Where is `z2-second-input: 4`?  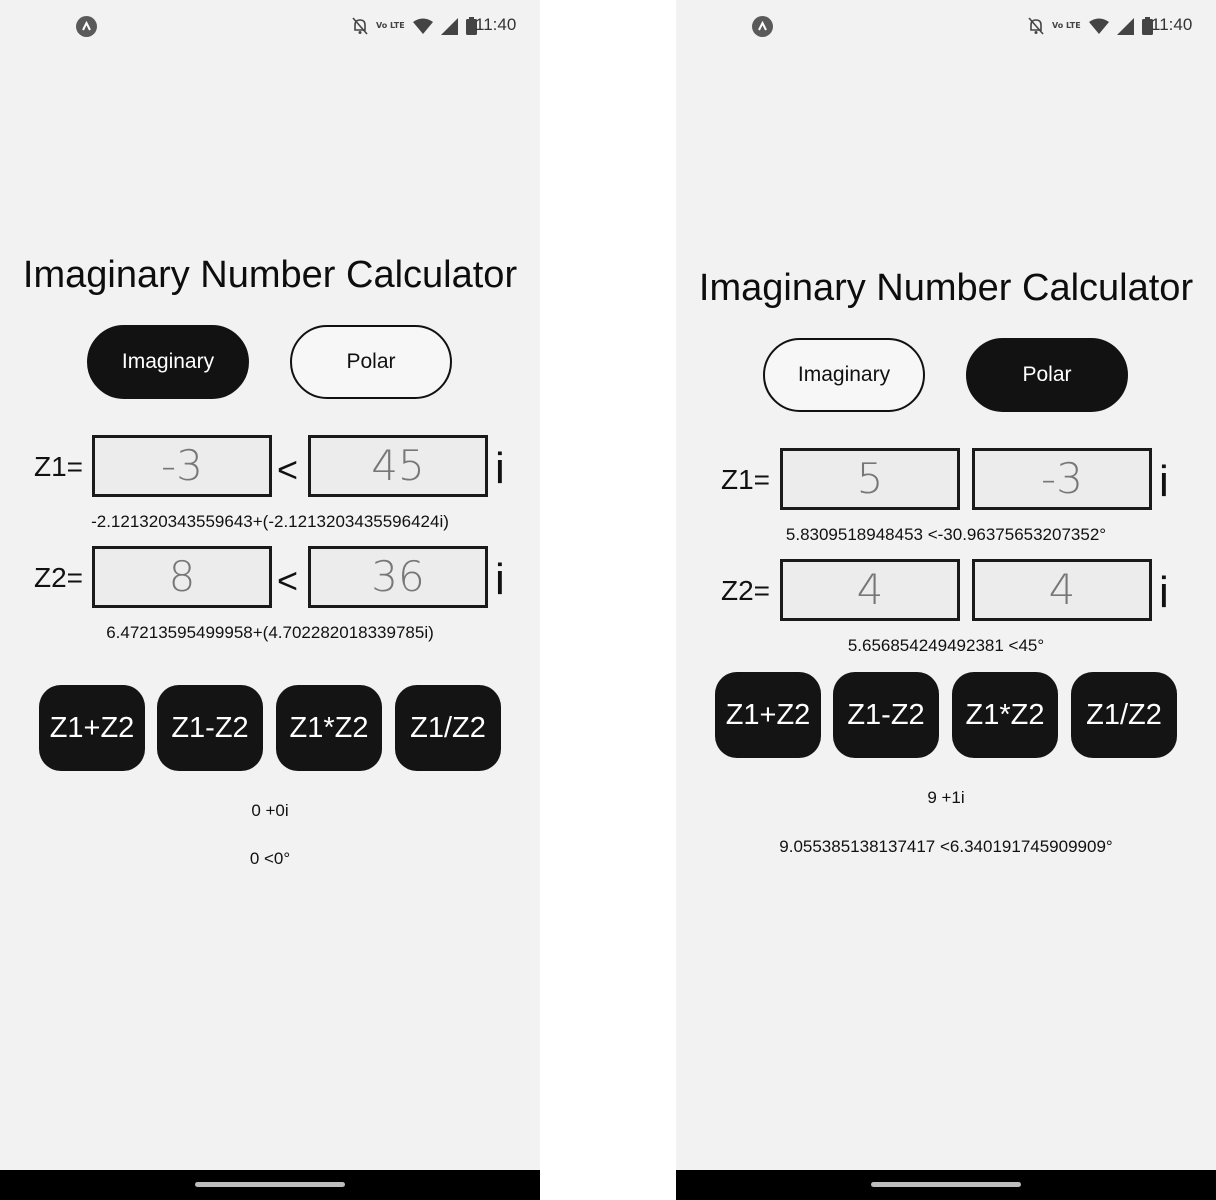
z2-second-input: 4 is located at coordinates (1062, 590).